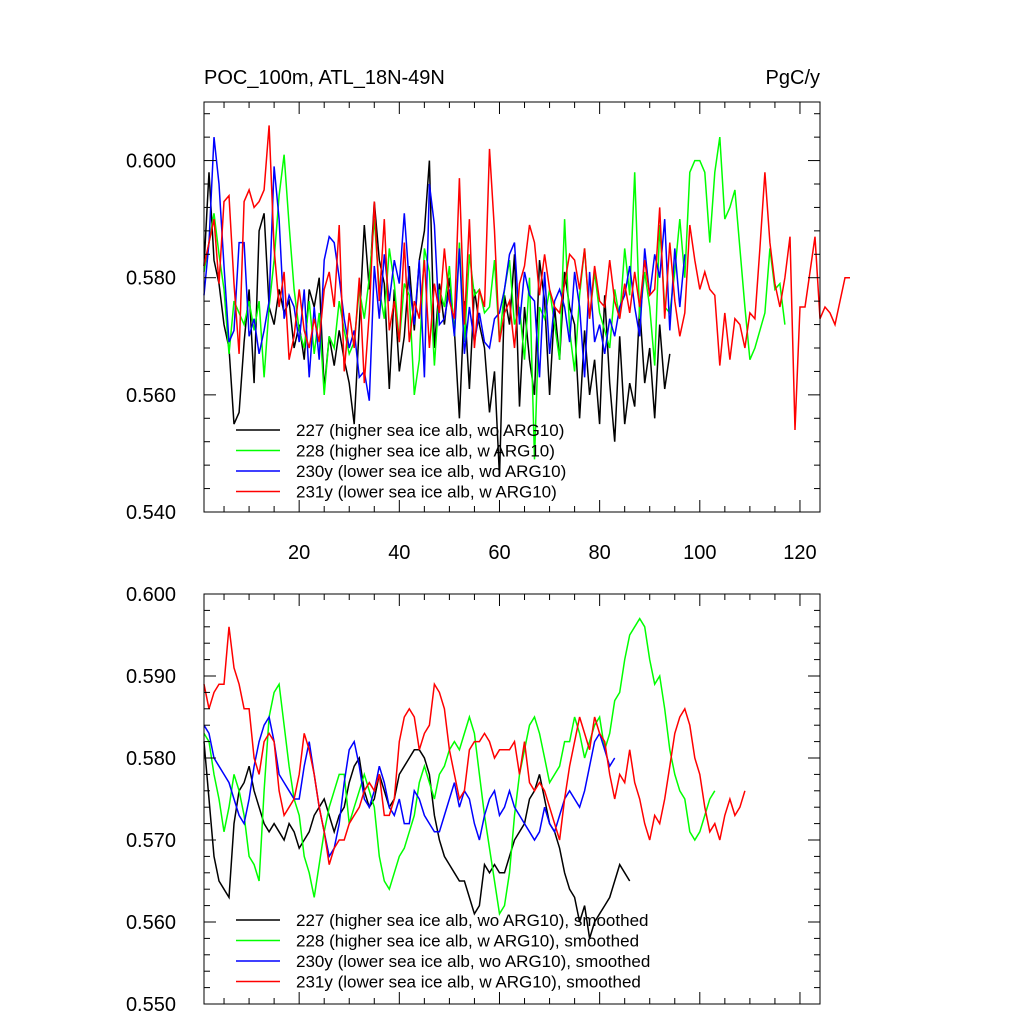 This screenshot has height=1024, width=1024. Describe the element at coordinates (151, 677) in the screenshot. I see `y-tick-label: 0.590` at that location.